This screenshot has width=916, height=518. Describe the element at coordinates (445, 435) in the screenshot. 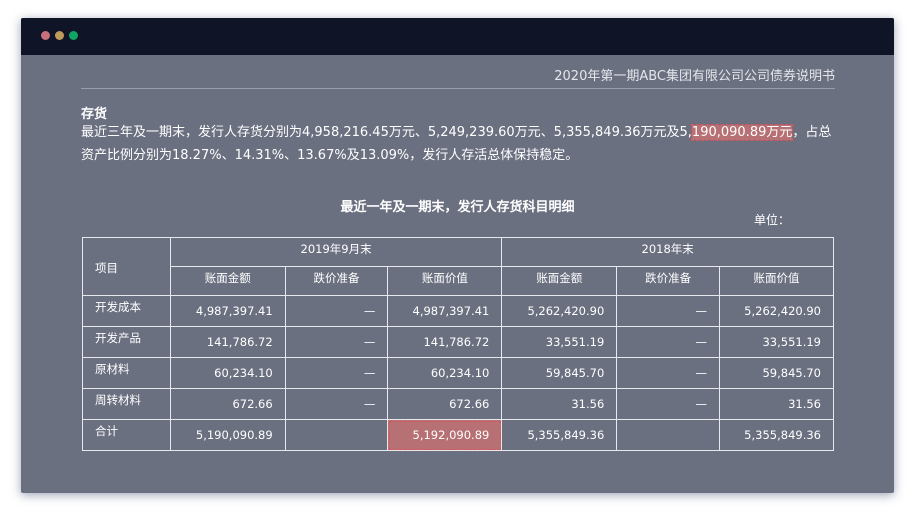

I see `highlighted-cell: 5,192,090.89` at that location.